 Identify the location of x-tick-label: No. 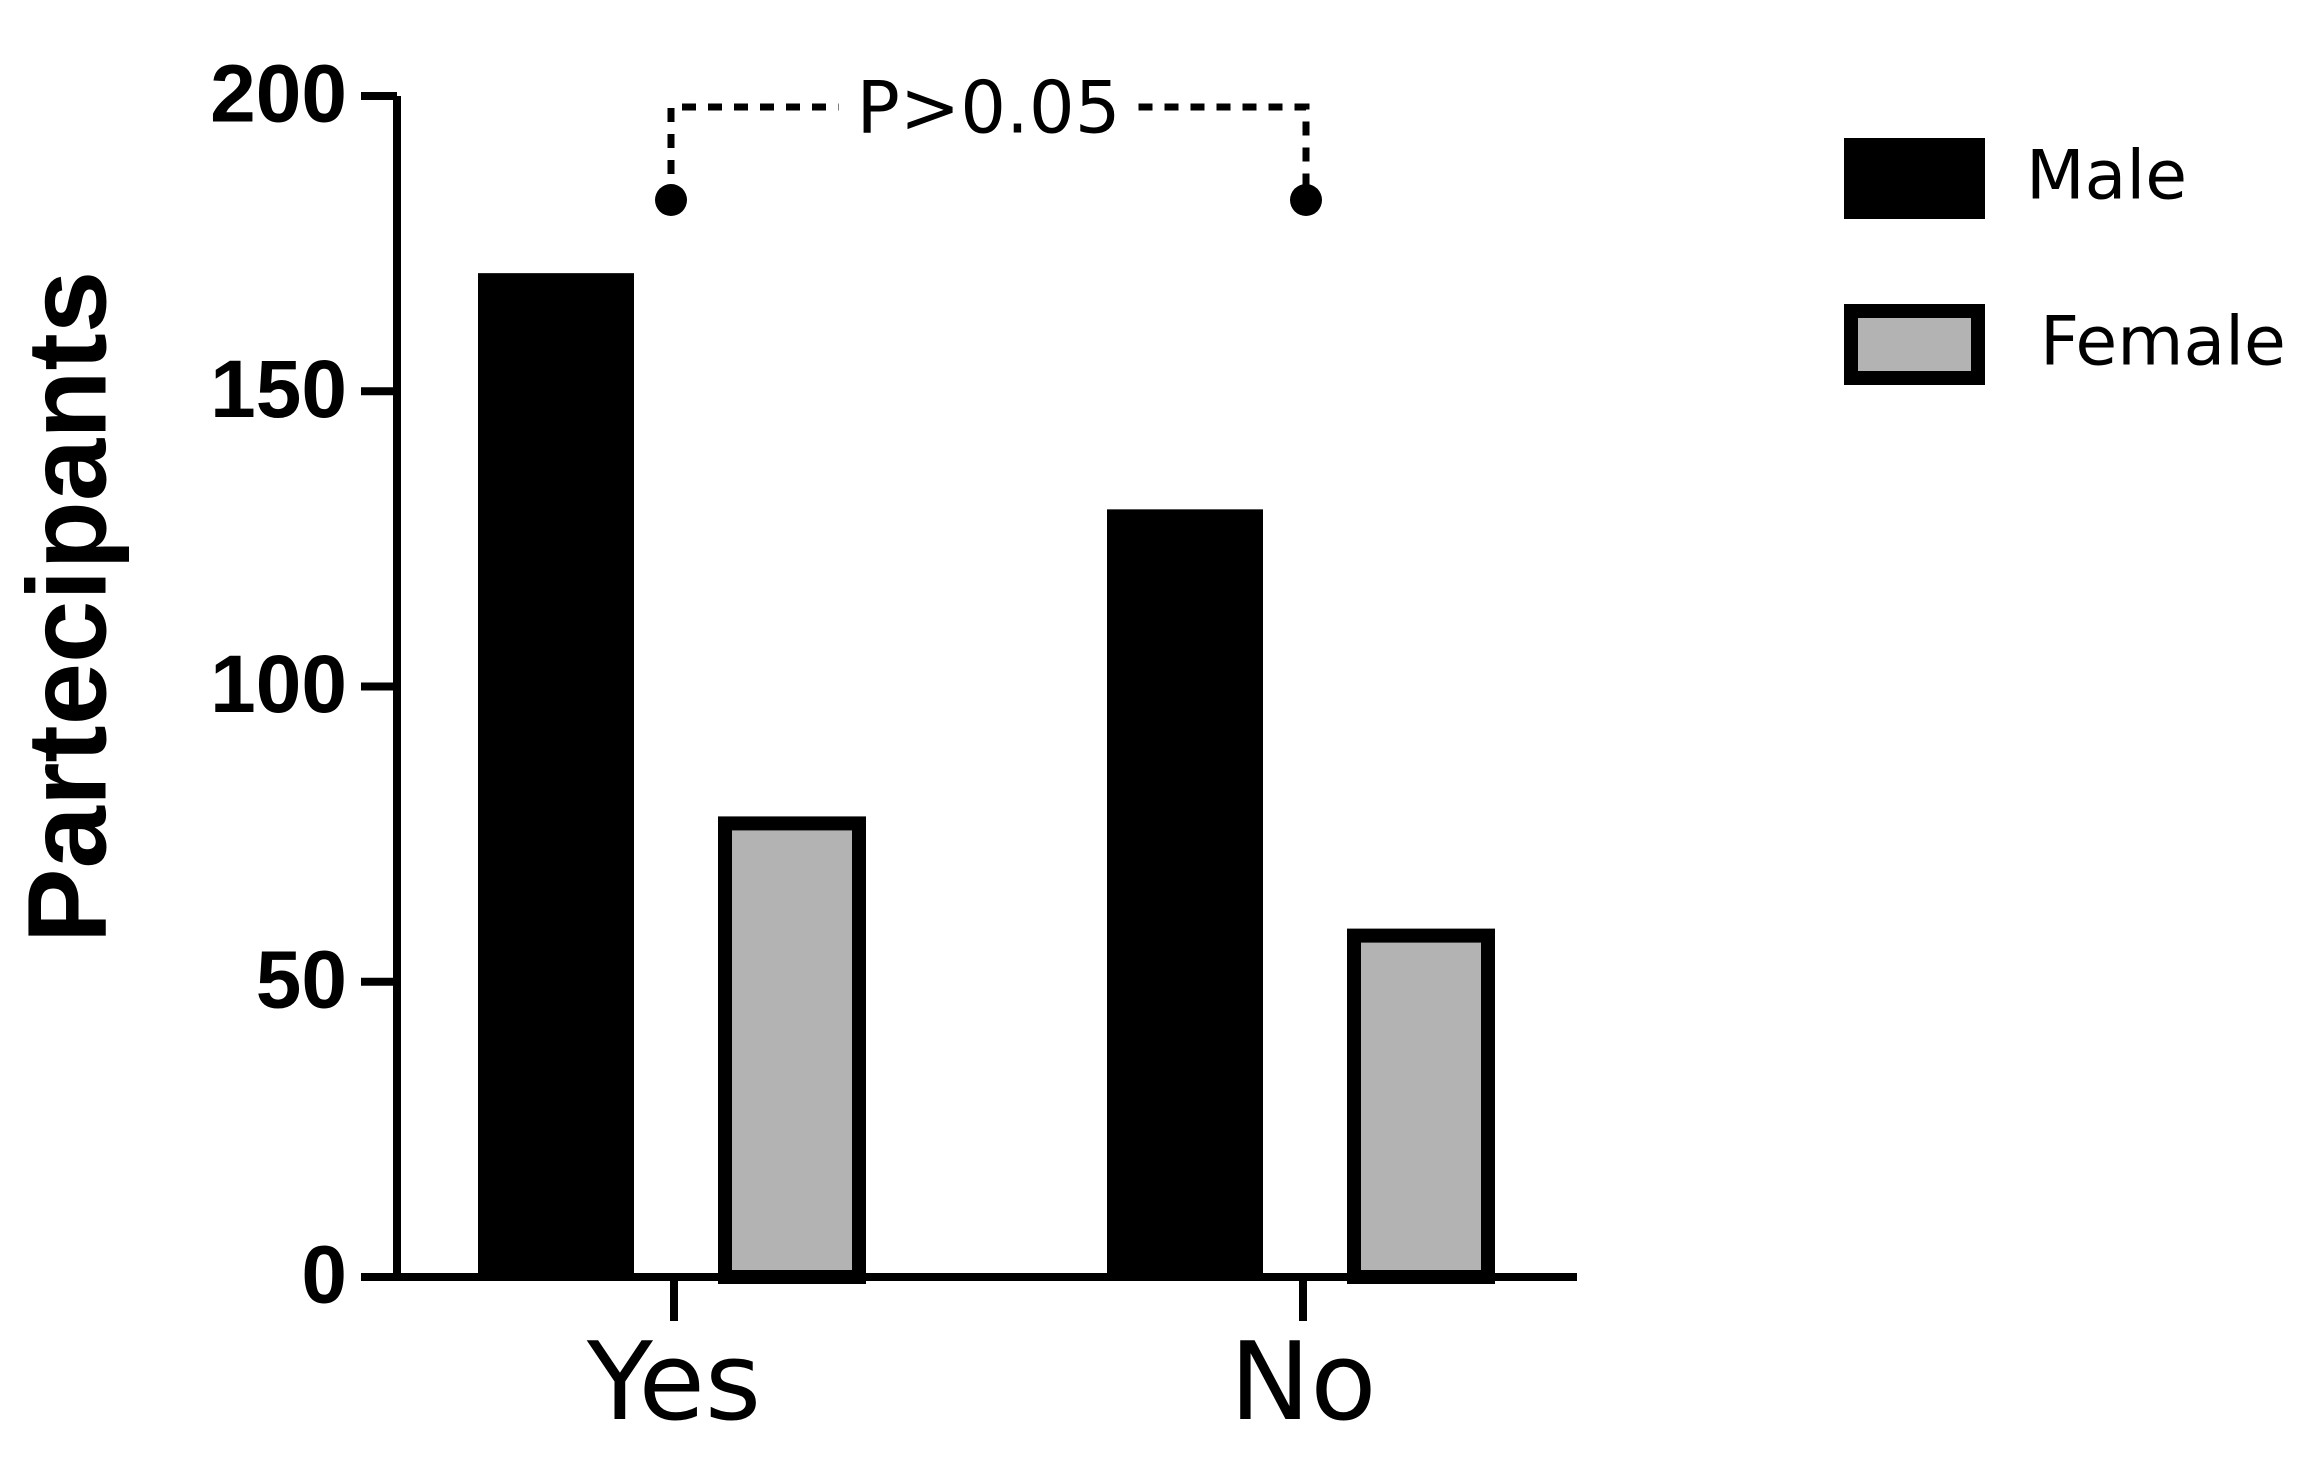
(1303, 1382).